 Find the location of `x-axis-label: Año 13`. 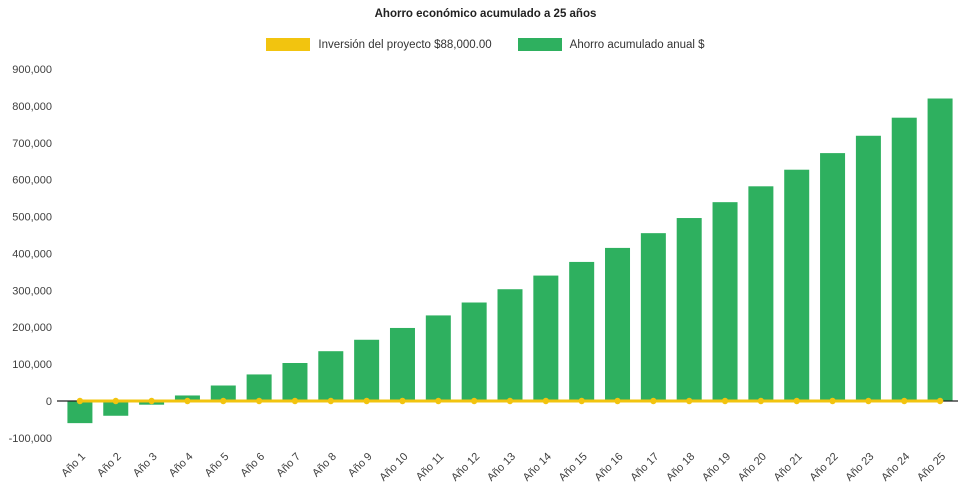

x-axis-label: Año 13 is located at coordinates (501, 467).